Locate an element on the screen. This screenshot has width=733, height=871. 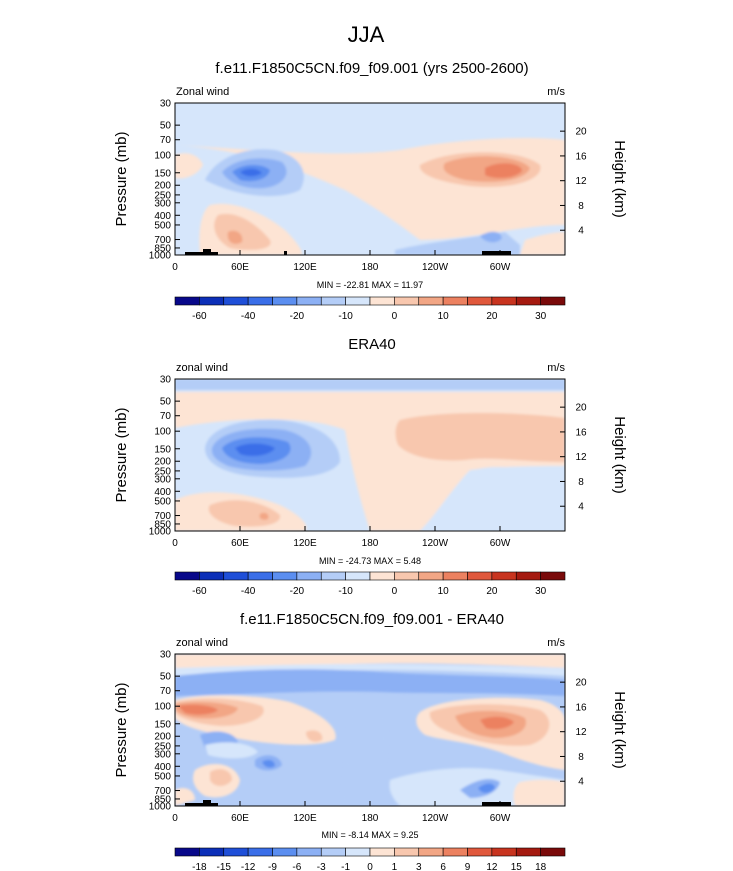
colorbar-label: 18 is located at coordinates (541, 866).